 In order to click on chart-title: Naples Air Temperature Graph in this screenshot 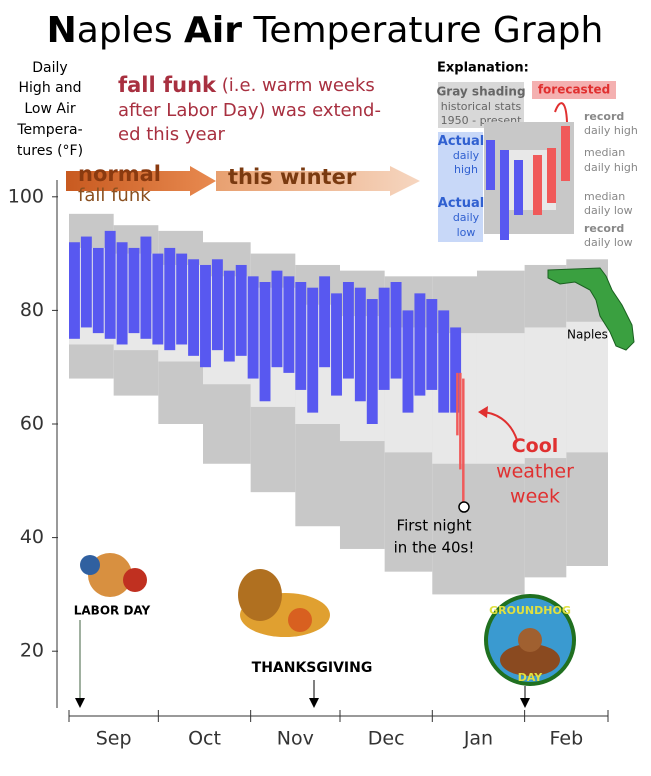, I will do `click(325, 30)`.